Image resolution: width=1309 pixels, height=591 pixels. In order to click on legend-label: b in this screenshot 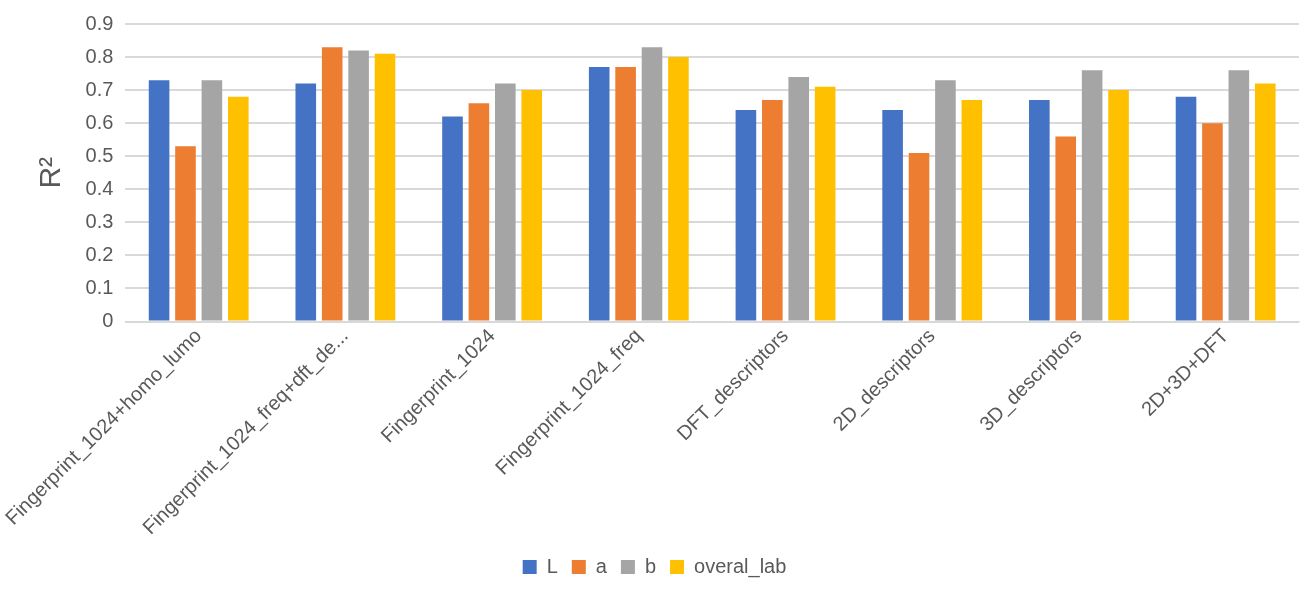, I will do `click(650, 565)`.